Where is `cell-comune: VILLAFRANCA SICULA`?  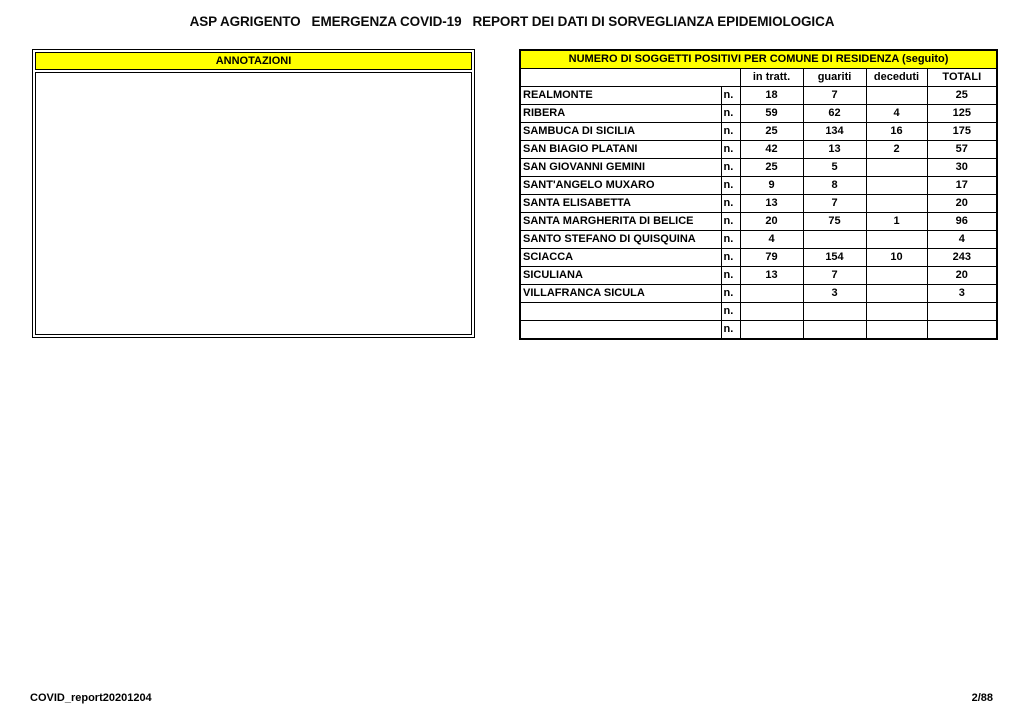
cell-comune: VILLAFRANCA SICULA is located at coordinates (620, 293).